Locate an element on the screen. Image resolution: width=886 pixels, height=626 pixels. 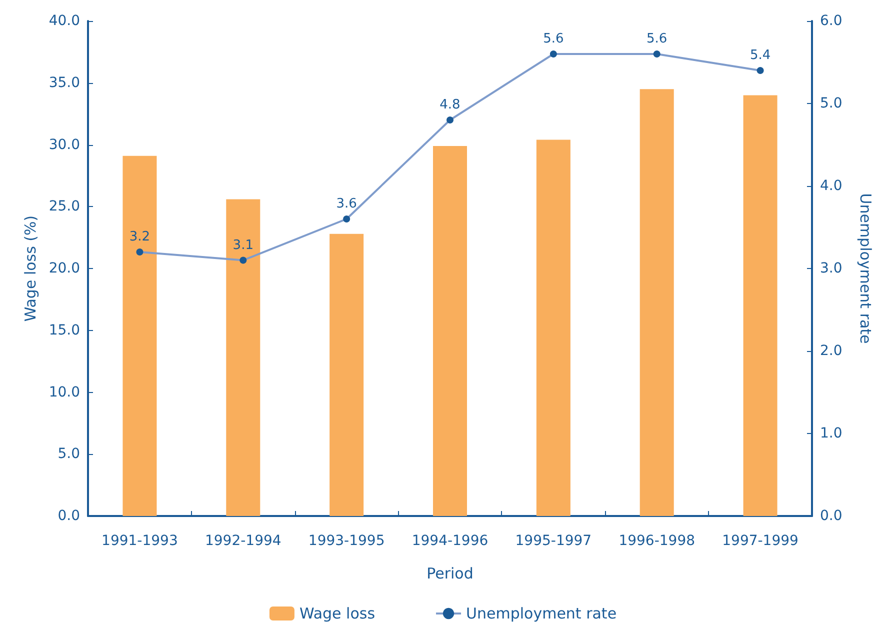
y2-tick-label: 5.0 is located at coordinates (831, 104).